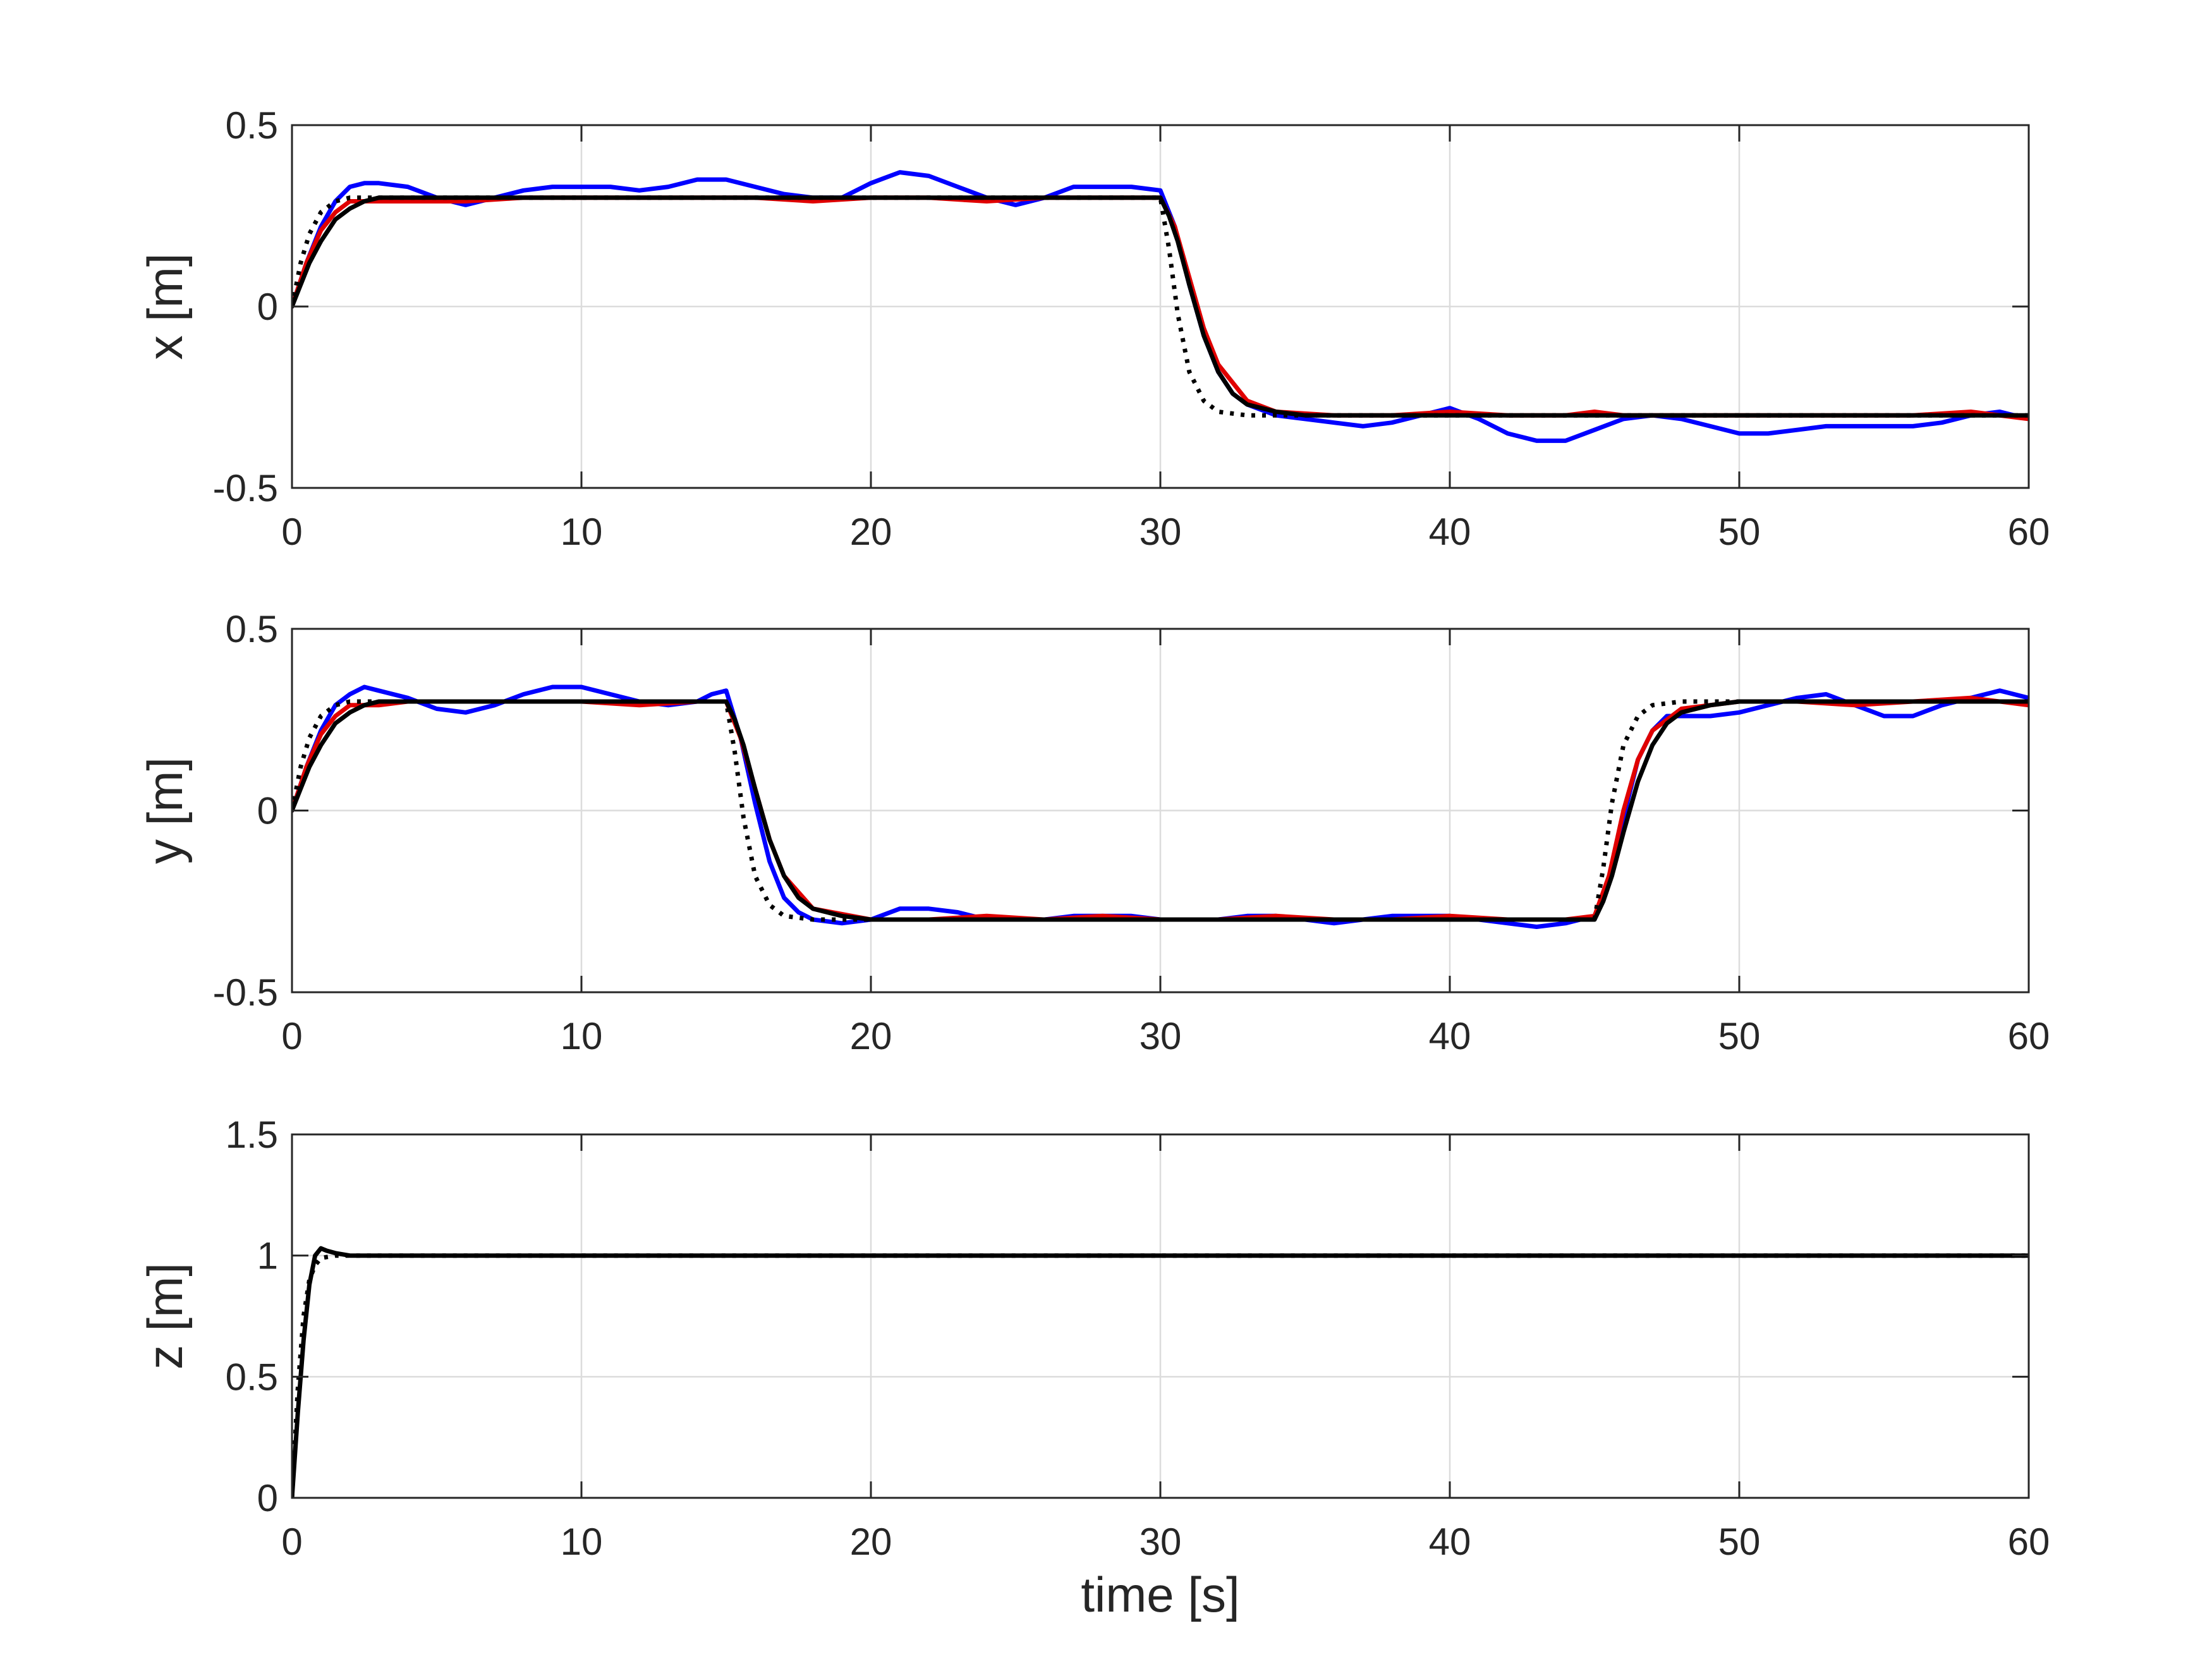 Image resolution: width=2212 pixels, height=1659 pixels. I want to click on y-axis-label: z [m], so click(165, 1316).